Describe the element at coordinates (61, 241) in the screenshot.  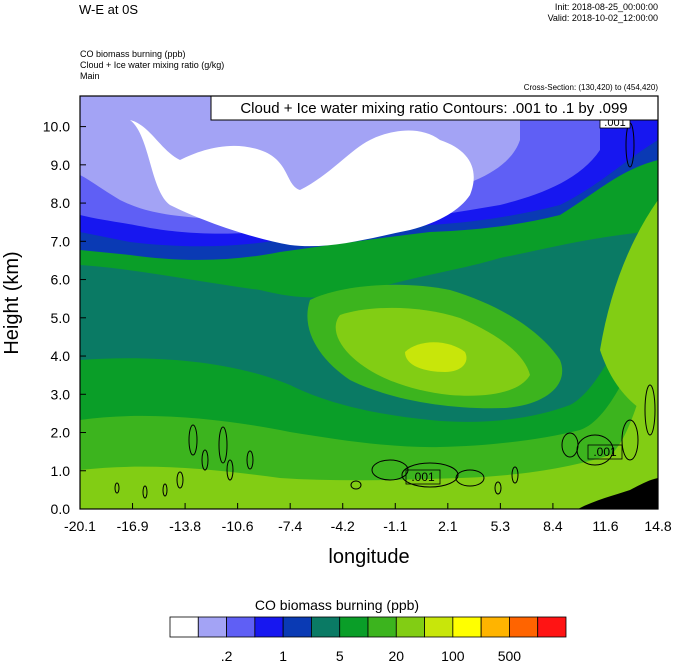
I see `y-tick-label: 7.0` at that location.